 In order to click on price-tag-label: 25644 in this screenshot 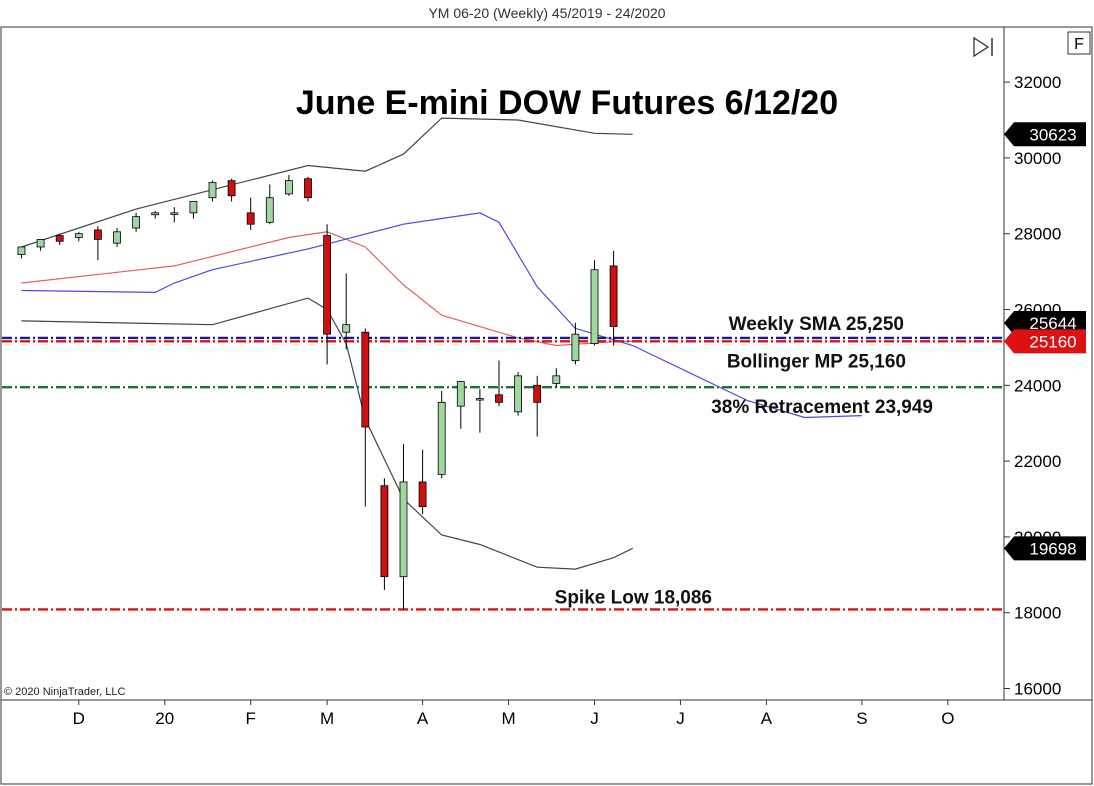, I will do `click(1052, 323)`.